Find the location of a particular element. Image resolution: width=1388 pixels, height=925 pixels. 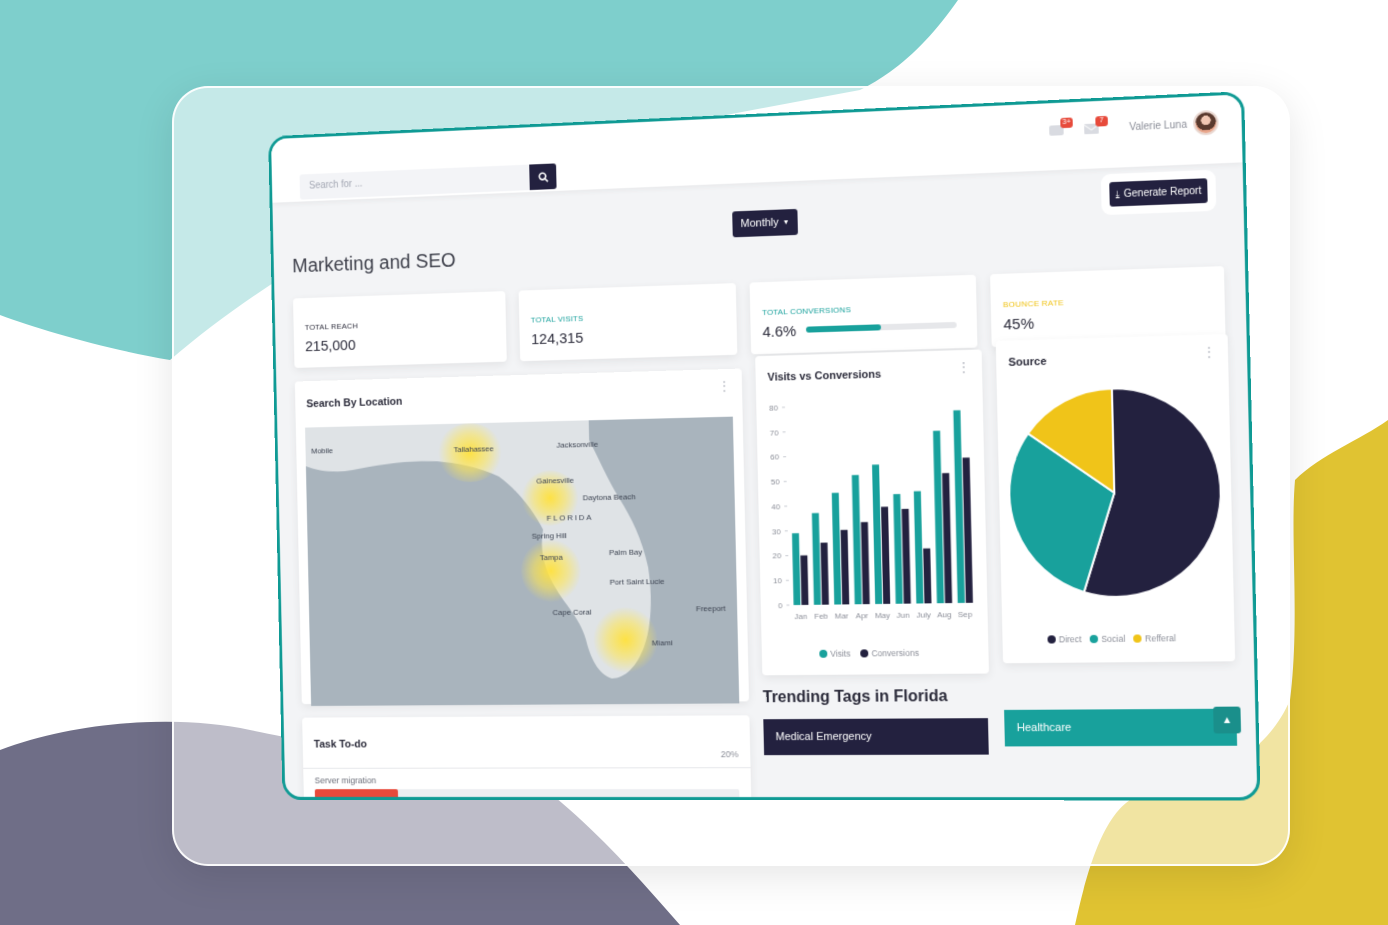

y-tick-label: 60 is located at coordinates (775, 457).